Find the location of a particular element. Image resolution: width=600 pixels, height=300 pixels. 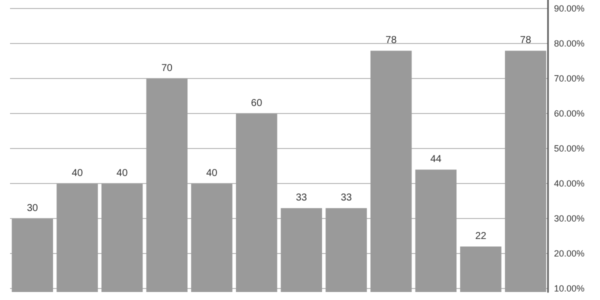

y-tick-label: 90.00% is located at coordinates (569, 9).